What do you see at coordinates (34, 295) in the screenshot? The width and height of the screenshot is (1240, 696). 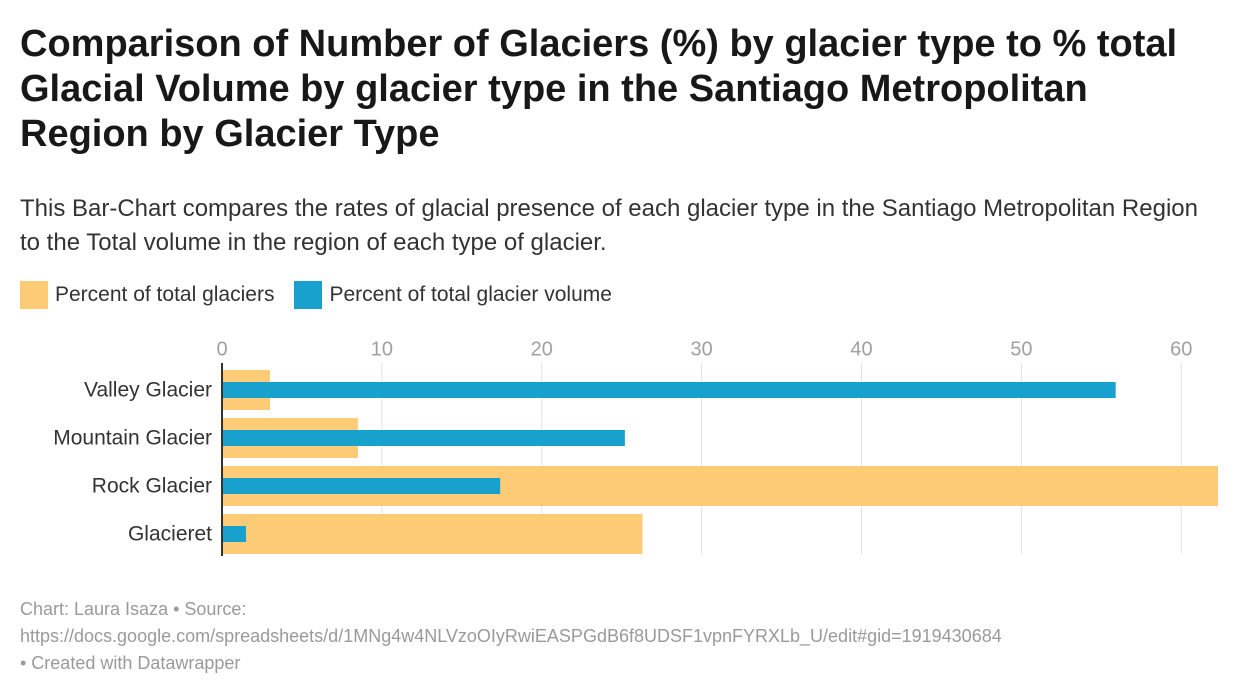 I see `legend-swatch-glaciers` at bounding box center [34, 295].